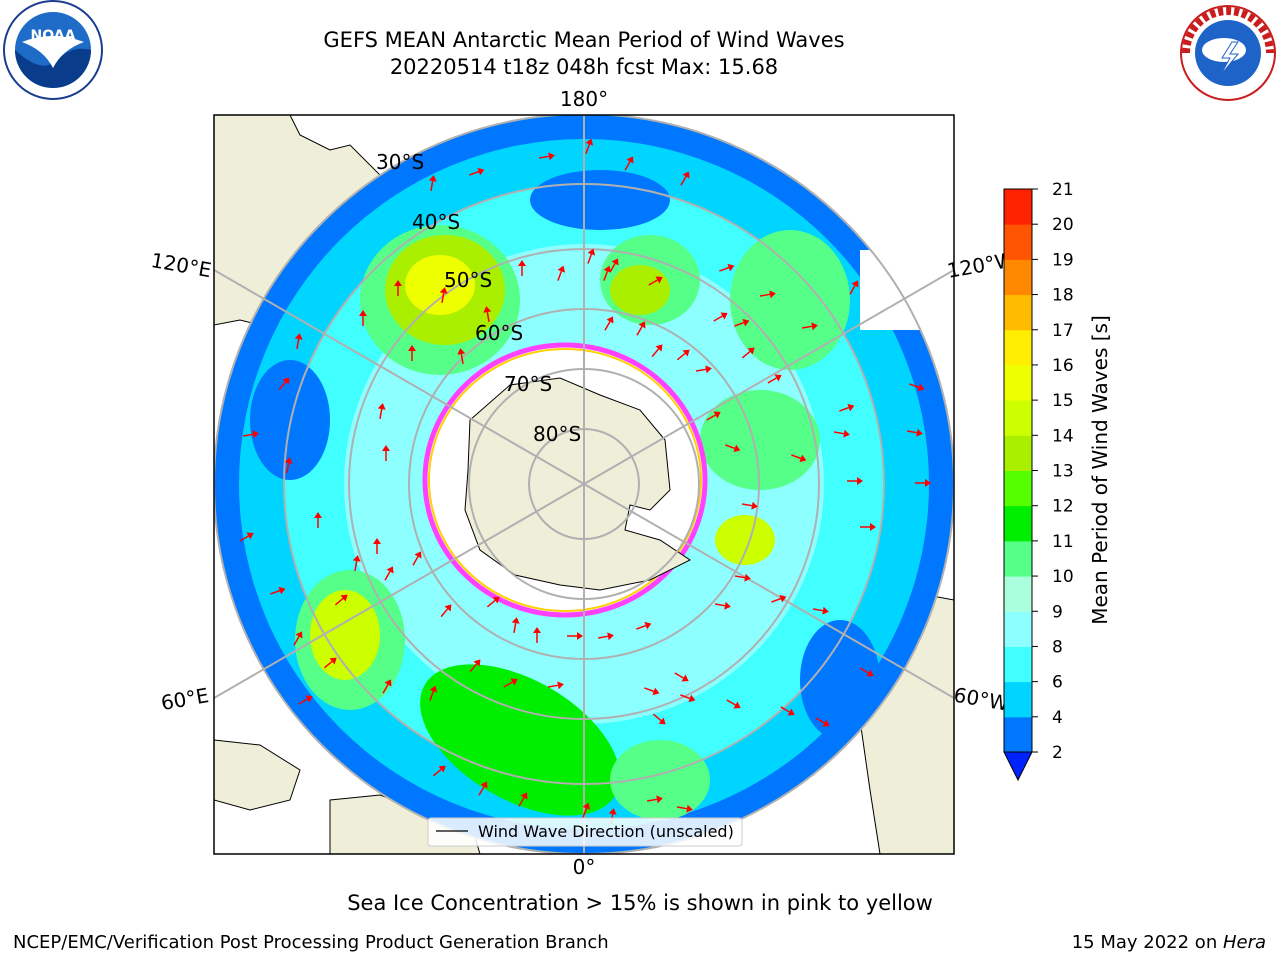 Image resolution: width=1280 pixels, height=960 pixels. What do you see at coordinates (1063, 507) in the screenshot?
I see `colorbar-tick-label: 12` at bounding box center [1063, 507].